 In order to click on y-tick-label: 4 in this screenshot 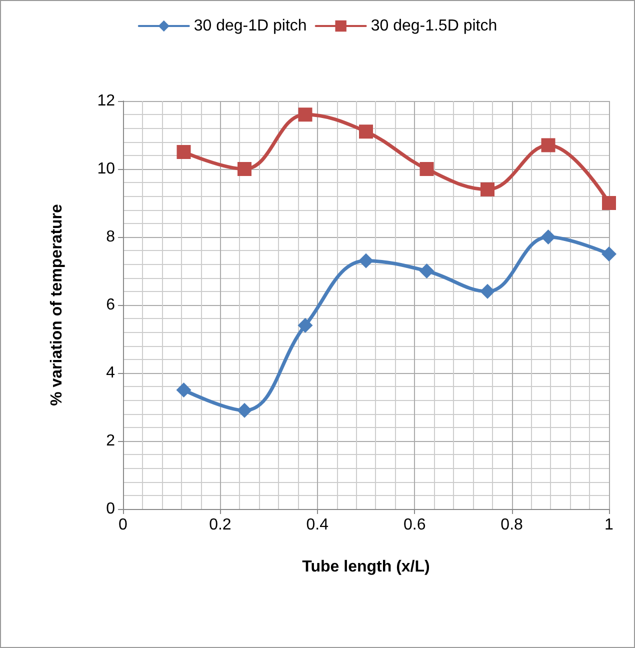, I will do `click(111, 373)`.